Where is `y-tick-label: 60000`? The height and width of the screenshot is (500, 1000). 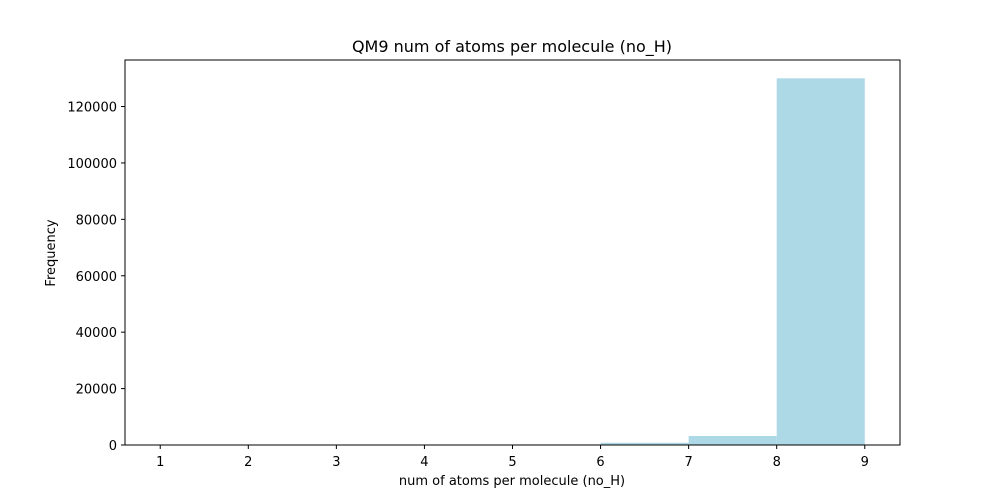
y-tick-label: 60000 is located at coordinates (96, 277).